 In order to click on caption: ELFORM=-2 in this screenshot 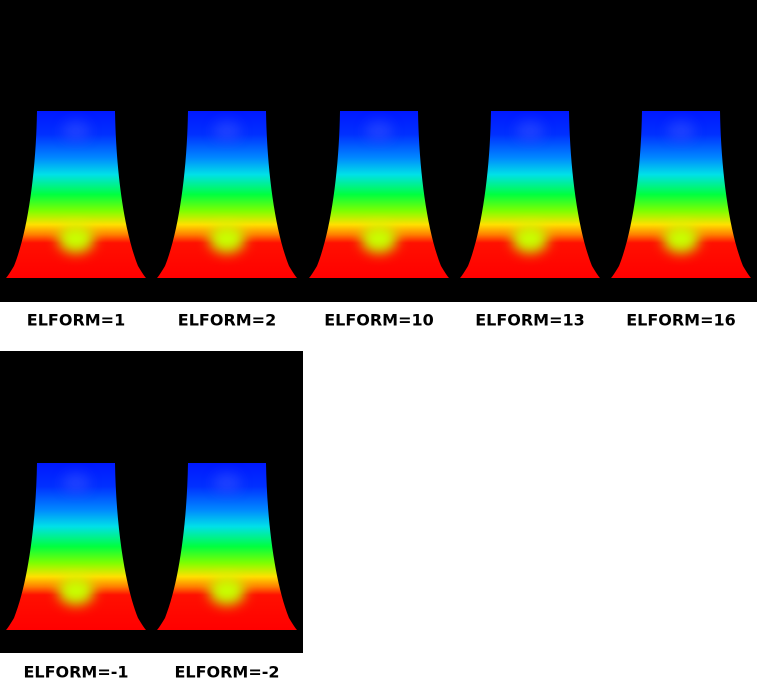, I will do `click(226, 672)`.